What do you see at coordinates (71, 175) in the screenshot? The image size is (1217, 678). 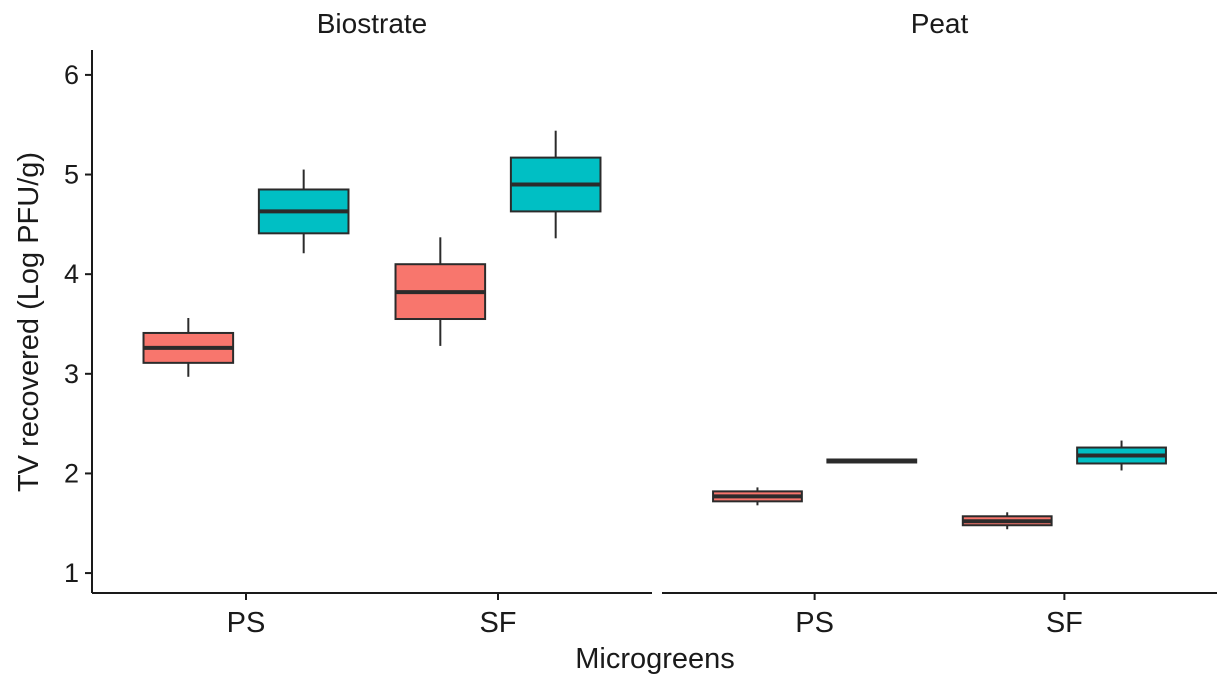 I see `y-tick-label: 5` at bounding box center [71, 175].